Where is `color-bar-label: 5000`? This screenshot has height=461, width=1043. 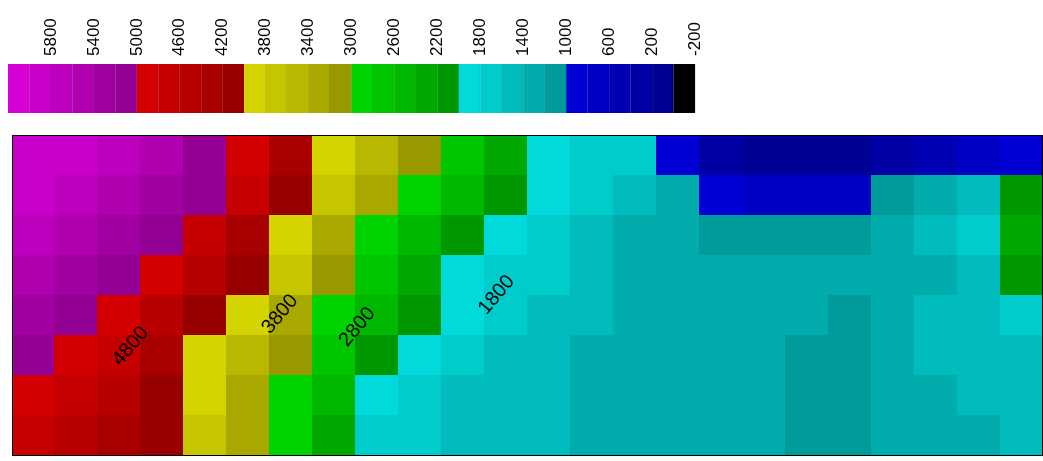 color-bar-label: 5000 is located at coordinates (136, 37).